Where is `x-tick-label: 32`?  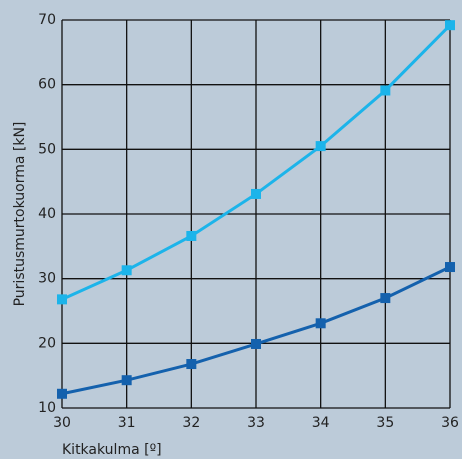
x-tick-label: 32 is located at coordinates (191, 423).